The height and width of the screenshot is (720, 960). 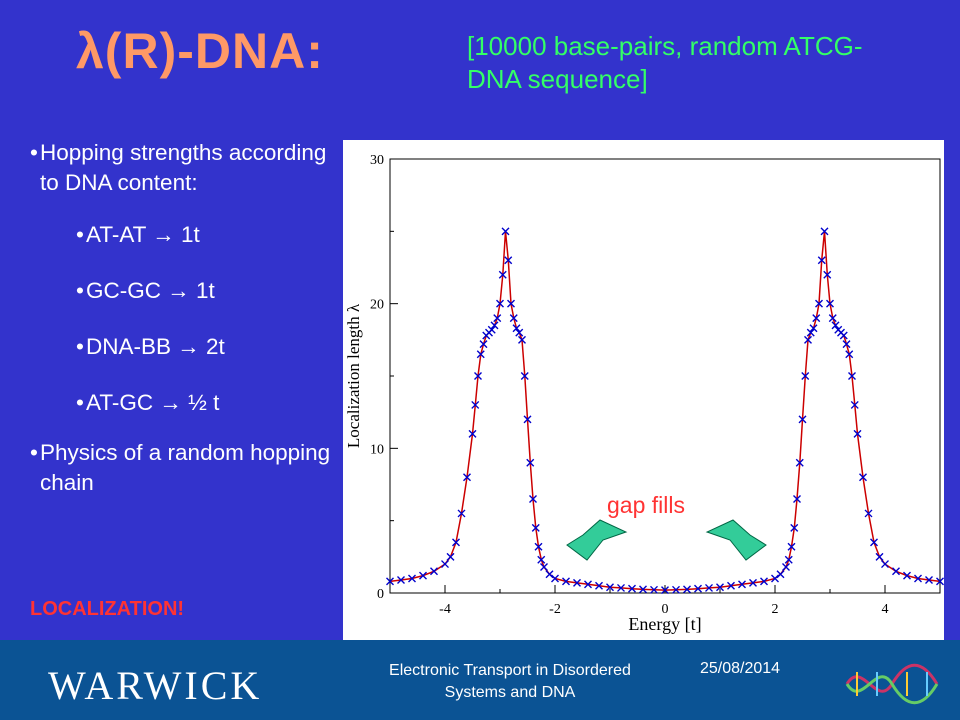 I want to click on dna-logo-icon, so click(x=892, y=684).